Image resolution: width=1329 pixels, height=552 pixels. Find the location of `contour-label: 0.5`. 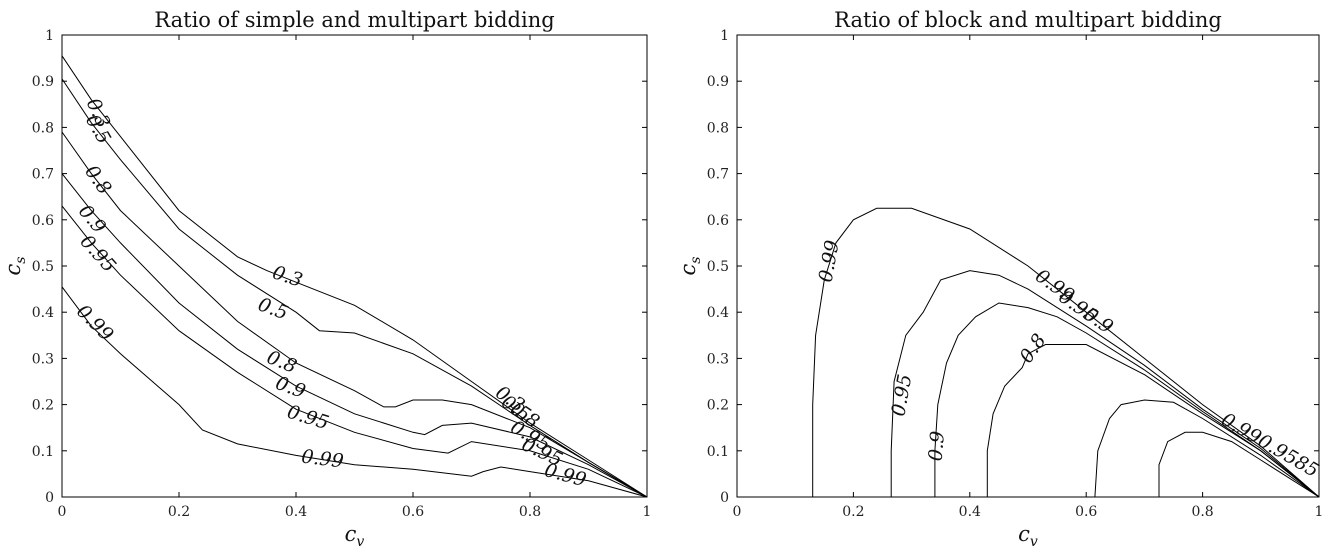

contour-label: 0.5 is located at coordinates (273, 308).